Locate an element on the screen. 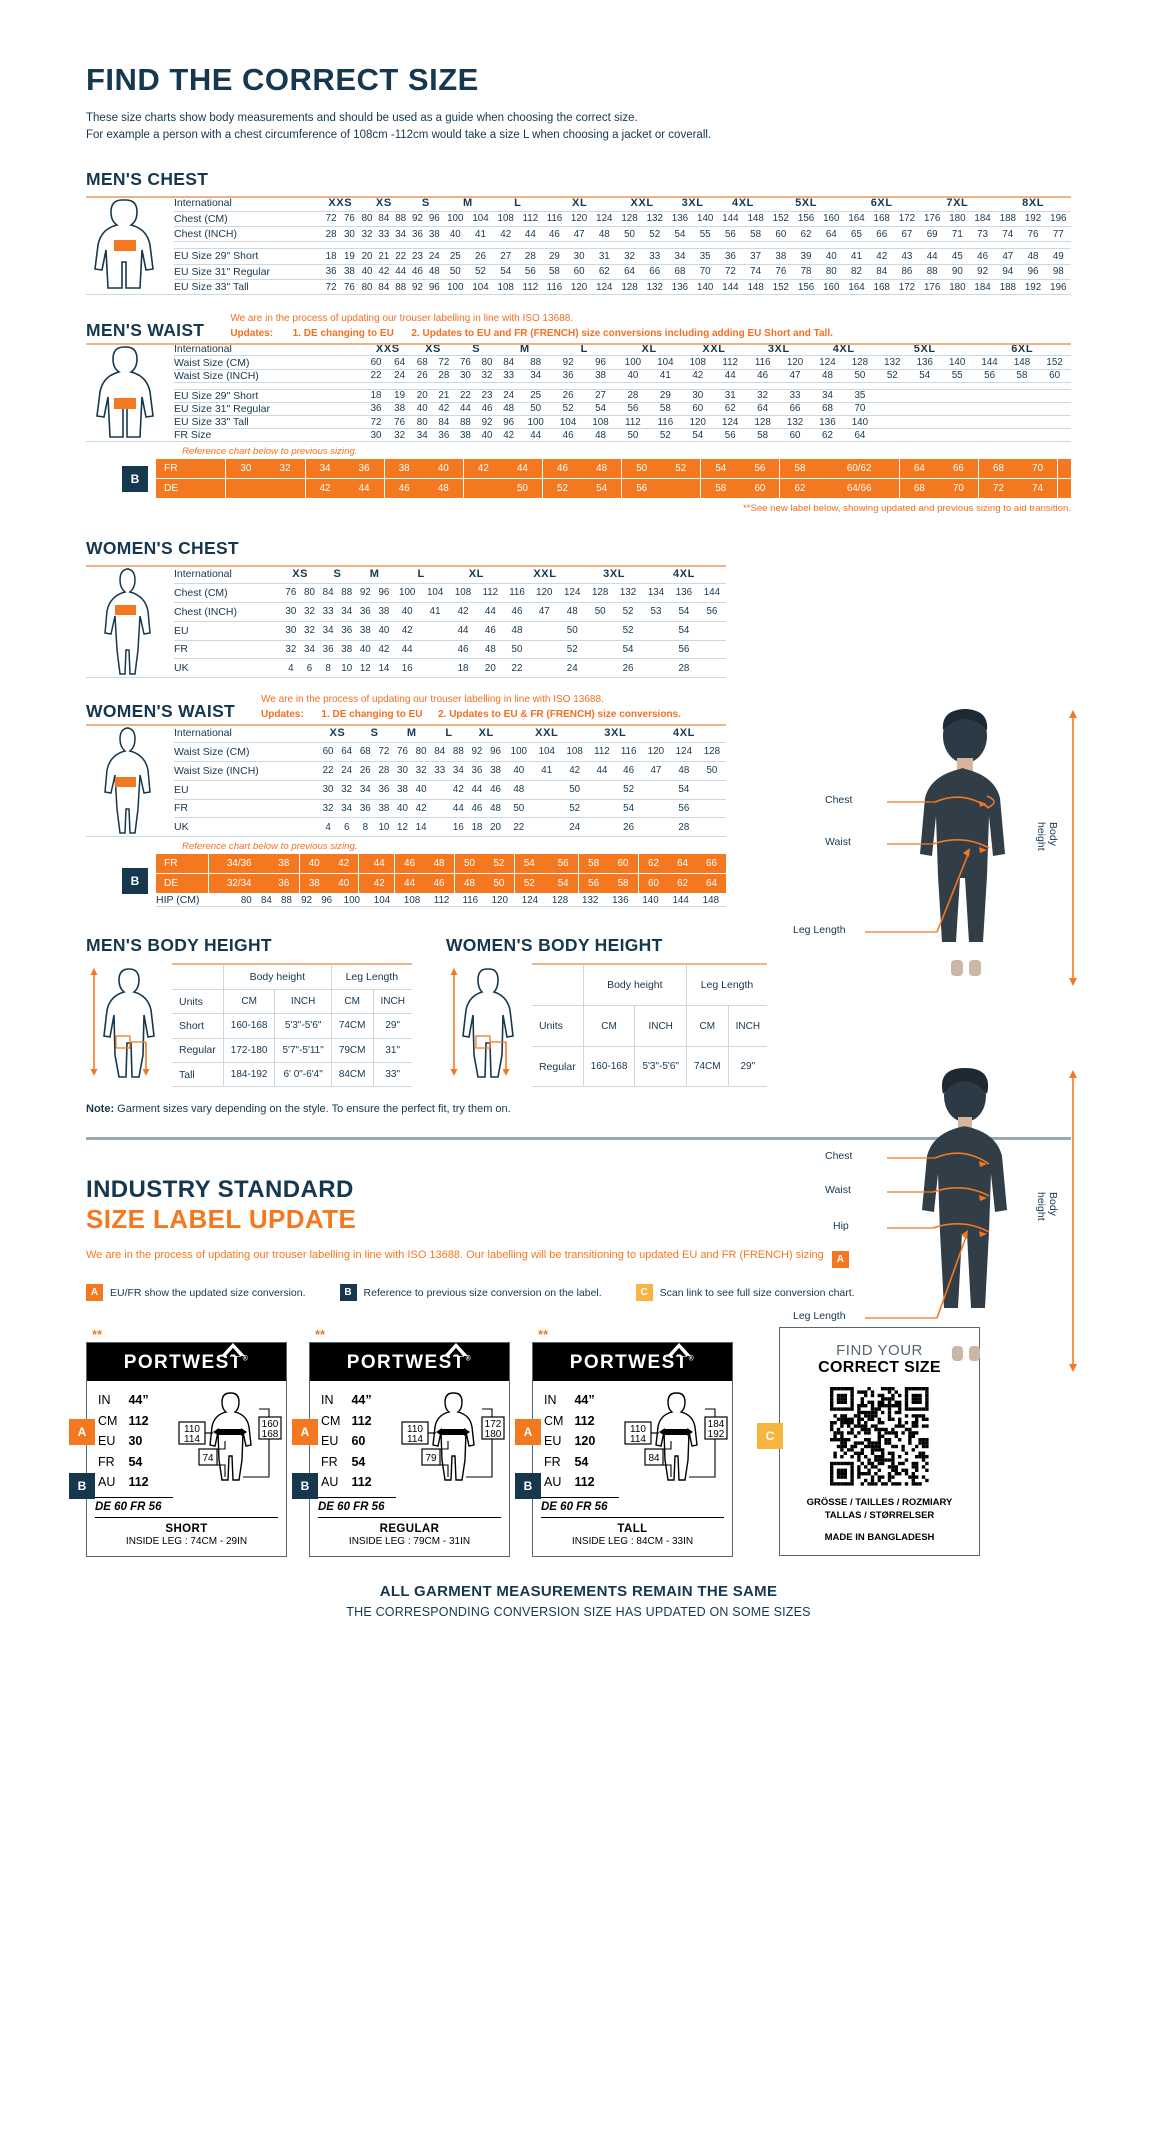 This screenshot has height=2138, width=1157. reference-cell: 44 is located at coordinates (522, 469).